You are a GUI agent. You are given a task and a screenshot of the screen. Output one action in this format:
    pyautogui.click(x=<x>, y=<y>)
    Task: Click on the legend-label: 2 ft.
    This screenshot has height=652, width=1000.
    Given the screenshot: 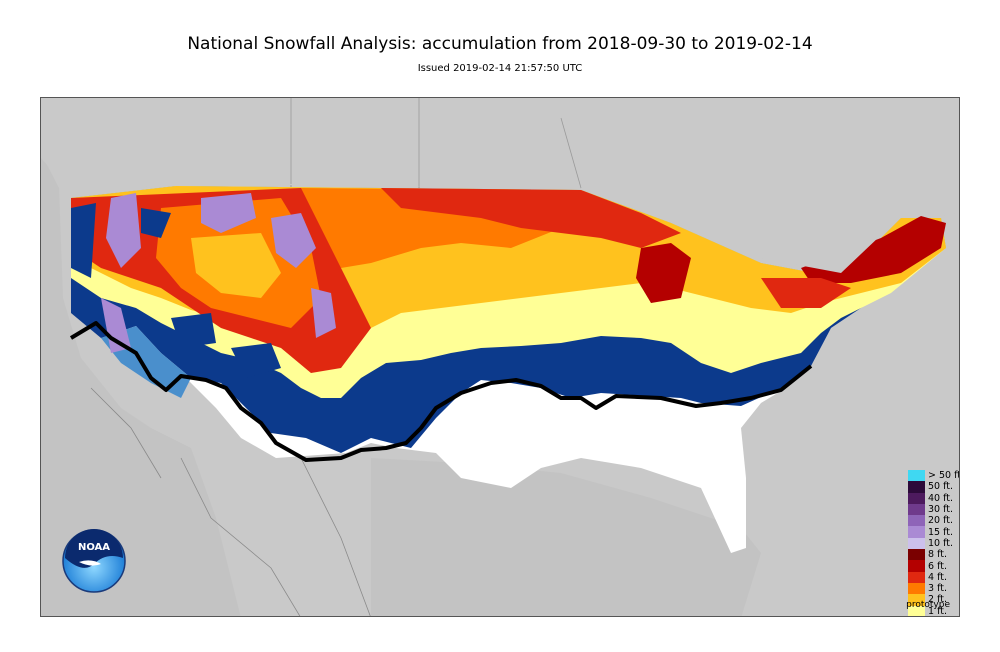 What is the action you would take?
    pyautogui.click(x=937, y=600)
    